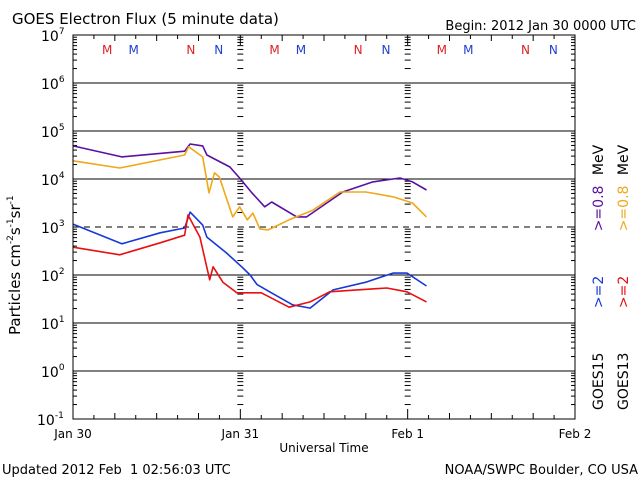  I want to click on updated-timestamp: Updated 2012 Feb 1 02:56:03 UTC, so click(116, 470).